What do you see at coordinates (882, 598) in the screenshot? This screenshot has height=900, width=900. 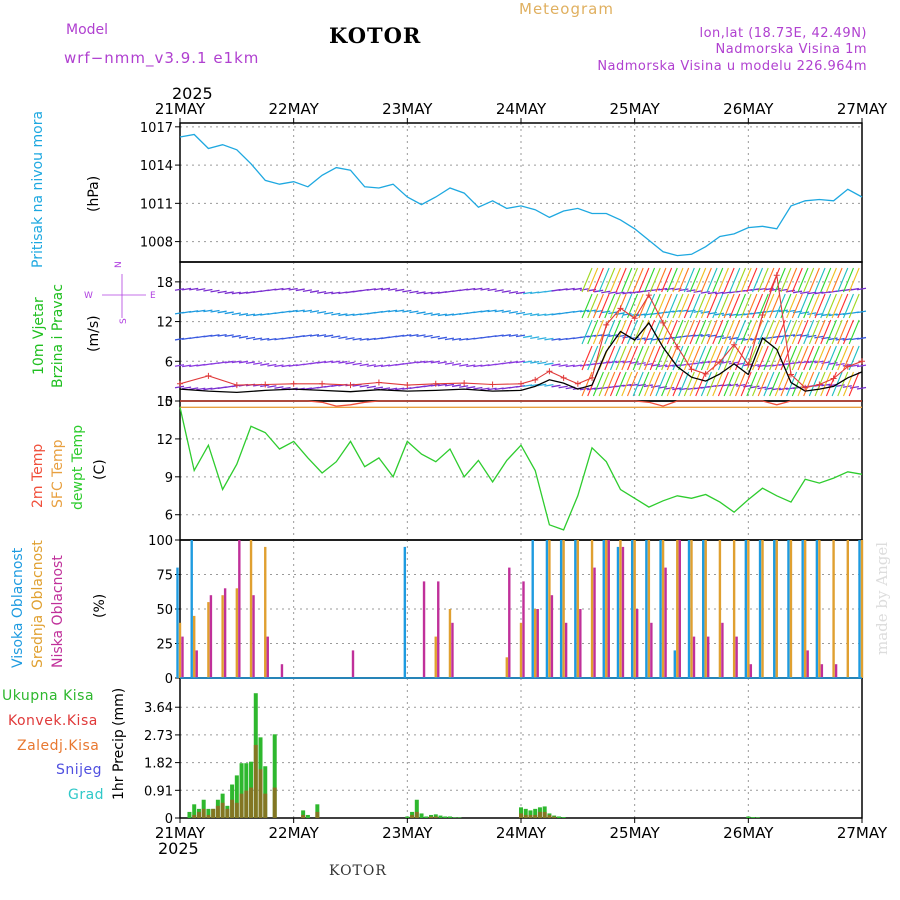 I see `watermark: made by Angel` at bounding box center [882, 598].